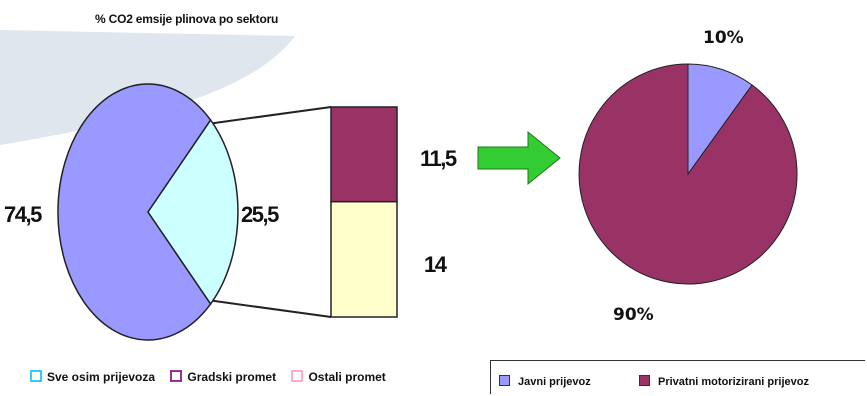  What do you see at coordinates (232, 377) in the screenshot?
I see `legend-label: Gradski promet` at bounding box center [232, 377].